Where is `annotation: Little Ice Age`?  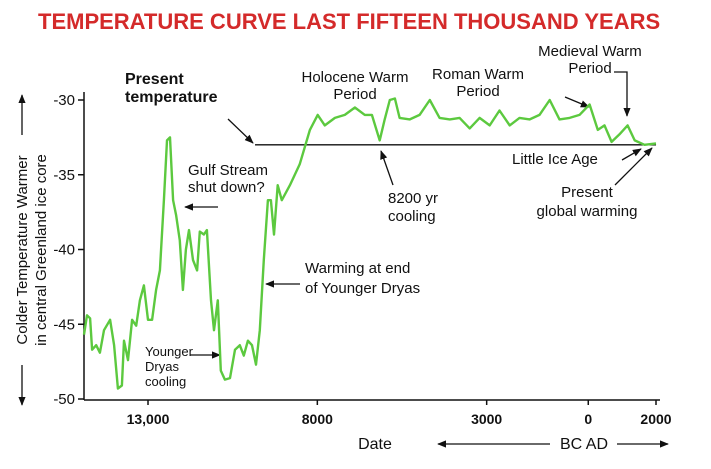 annotation: Little Ice Age is located at coordinates (555, 159).